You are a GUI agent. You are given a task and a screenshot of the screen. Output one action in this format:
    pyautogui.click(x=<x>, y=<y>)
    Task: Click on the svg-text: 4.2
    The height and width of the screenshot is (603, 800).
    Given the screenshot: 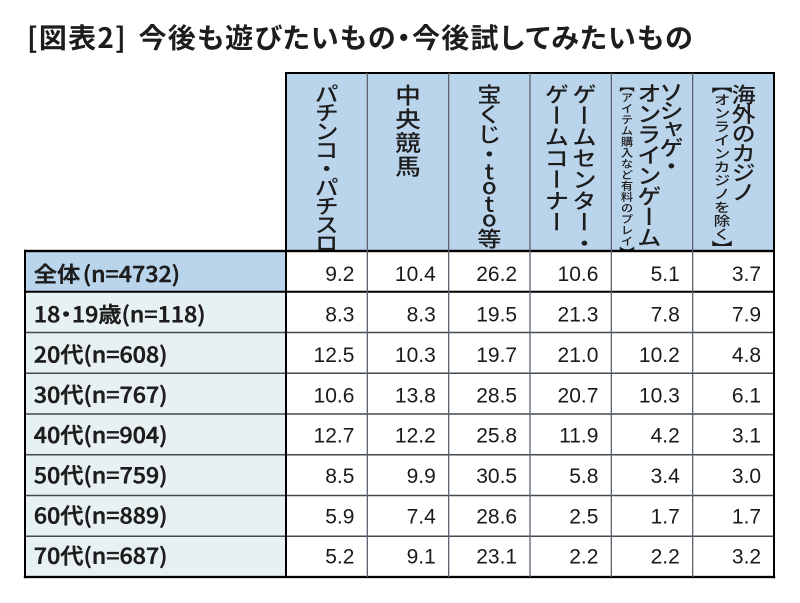 What is the action you would take?
    pyautogui.click(x=665, y=436)
    